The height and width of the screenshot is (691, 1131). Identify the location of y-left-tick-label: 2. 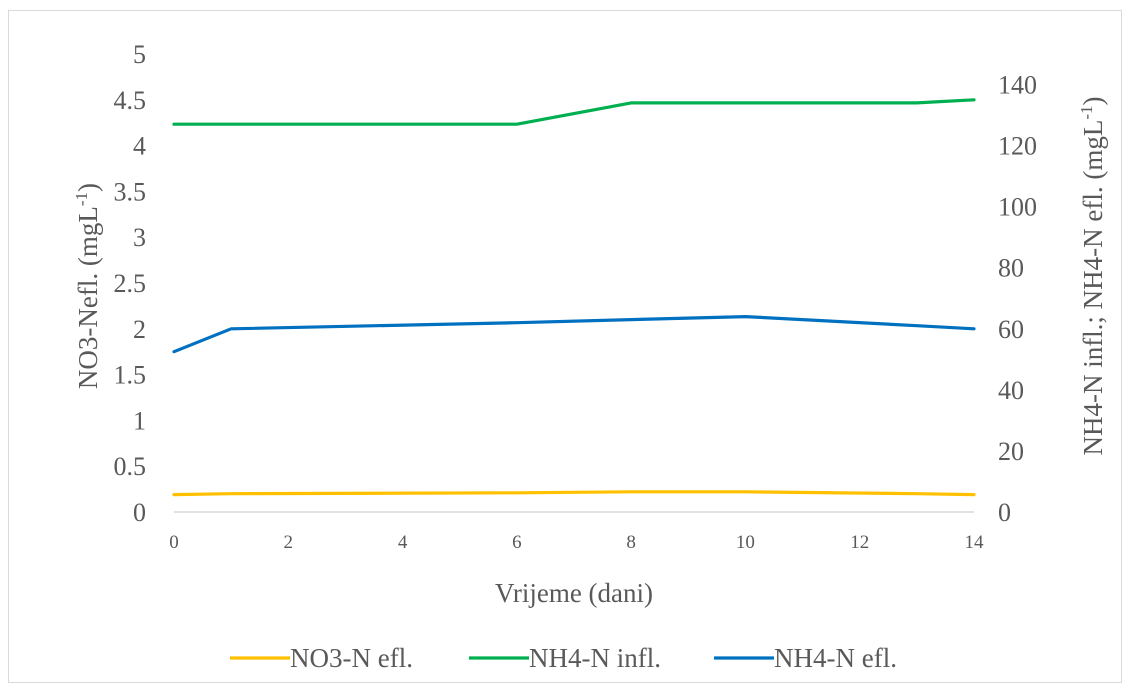
(139, 329).